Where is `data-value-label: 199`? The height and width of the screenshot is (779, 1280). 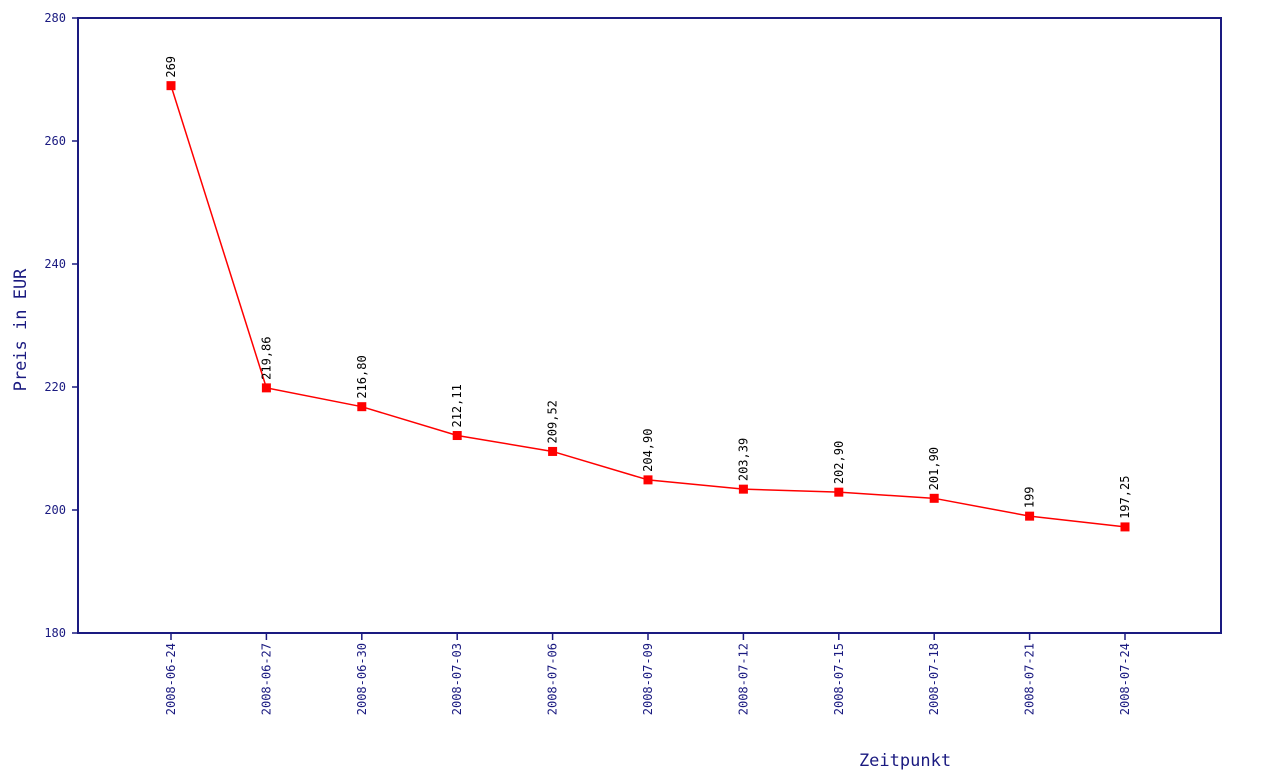
data-value-label: 199 is located at coordinates (1030, 497).